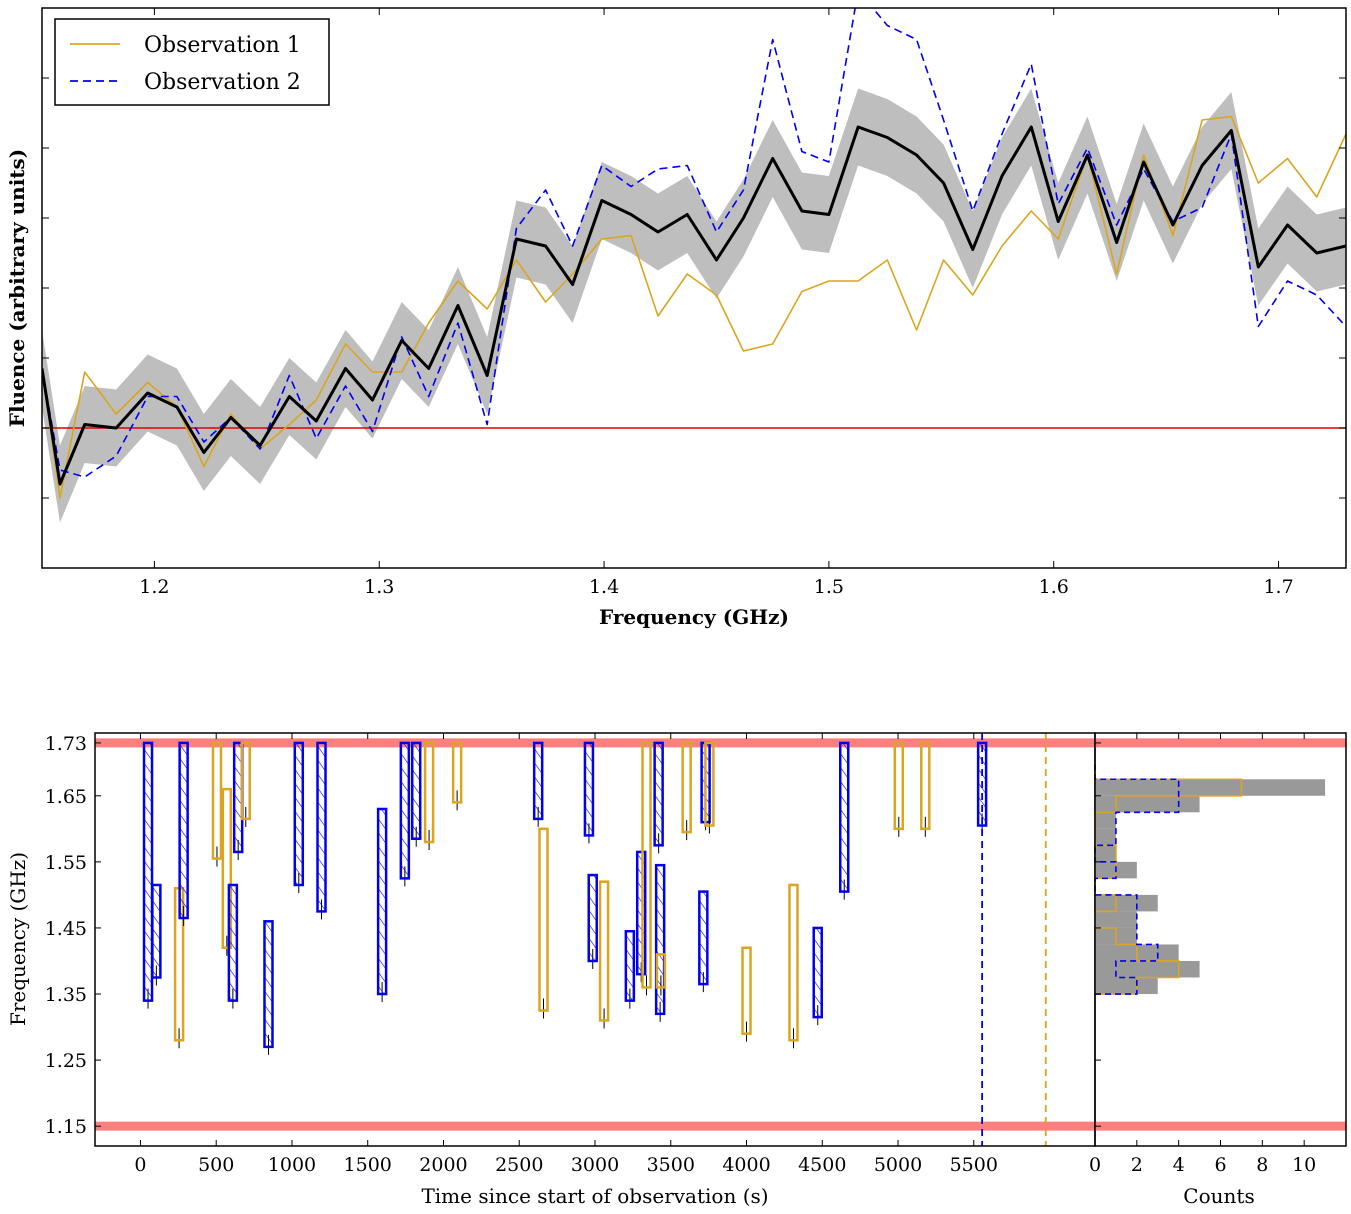 The image size is (1351, 1214). I want to click on top-x-tick-label: 1.2, so click(154, 587).